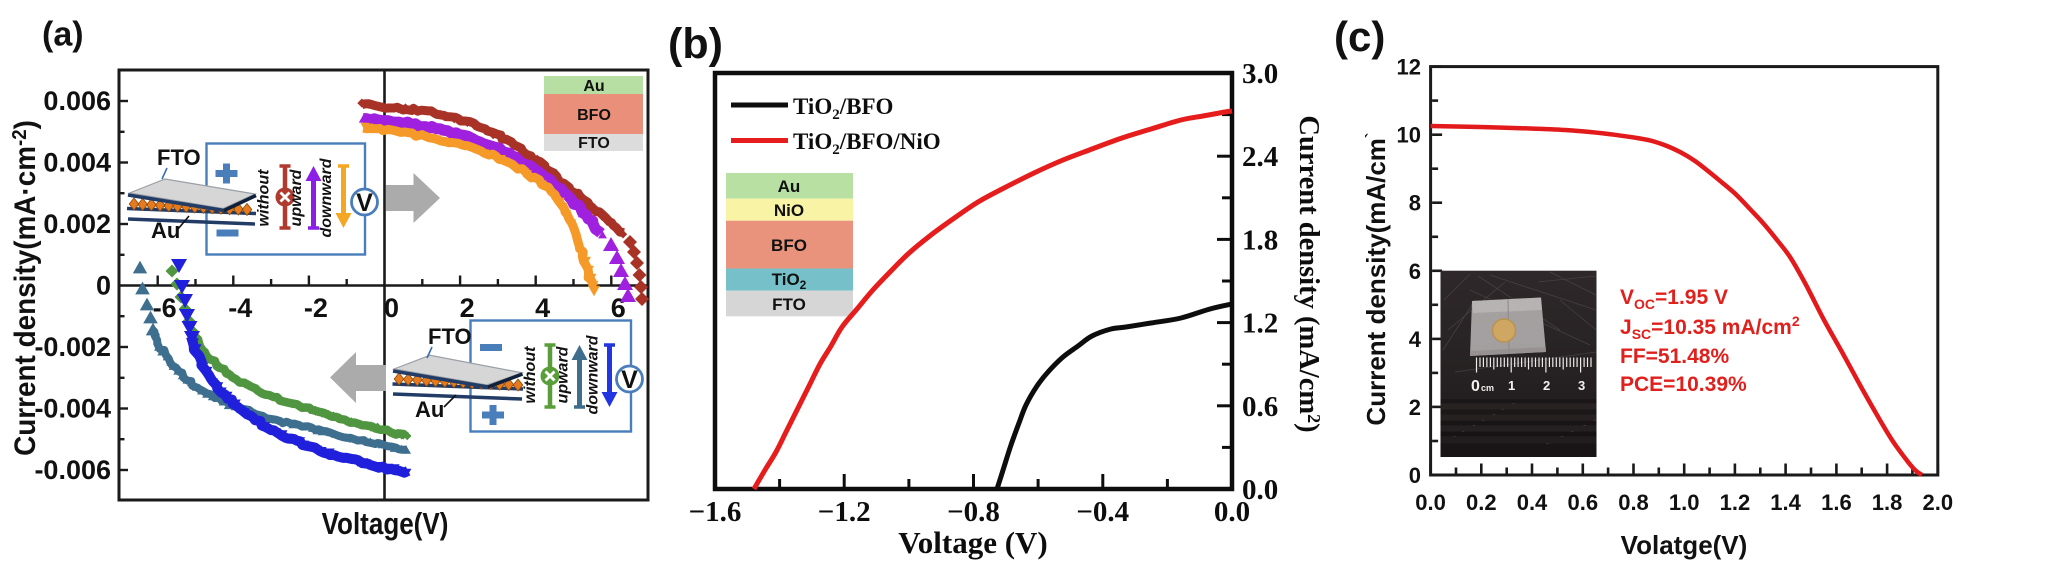 The height and width of the screenshot is (585, 2048). What do you see at coordinates (1938, 502) in the screenshot?
I see `svg-text: 2.0` at bounding box center [1938, 502].